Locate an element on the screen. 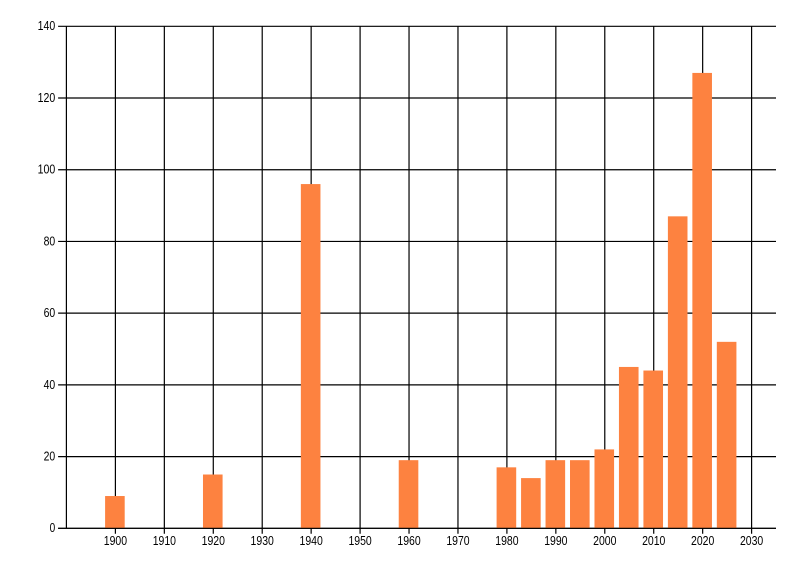 The image size is (800, 576). svg-text: 1940 is located at coordinates (311, 540).